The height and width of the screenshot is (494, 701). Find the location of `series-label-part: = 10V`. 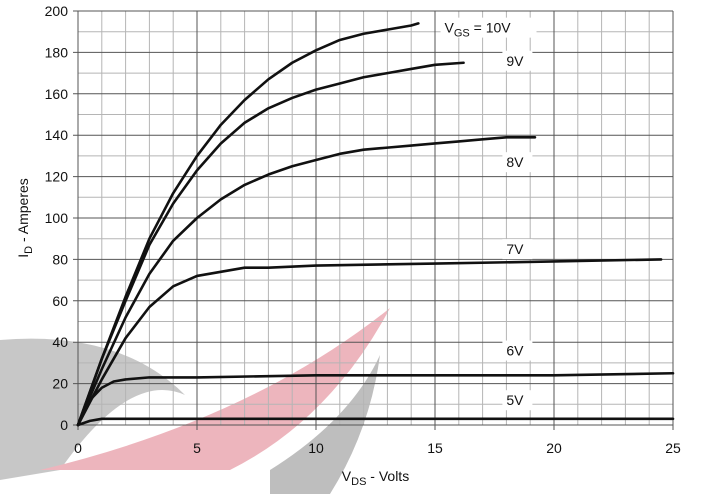

series-label-part: = 10V is located at coordinates (491, 28).